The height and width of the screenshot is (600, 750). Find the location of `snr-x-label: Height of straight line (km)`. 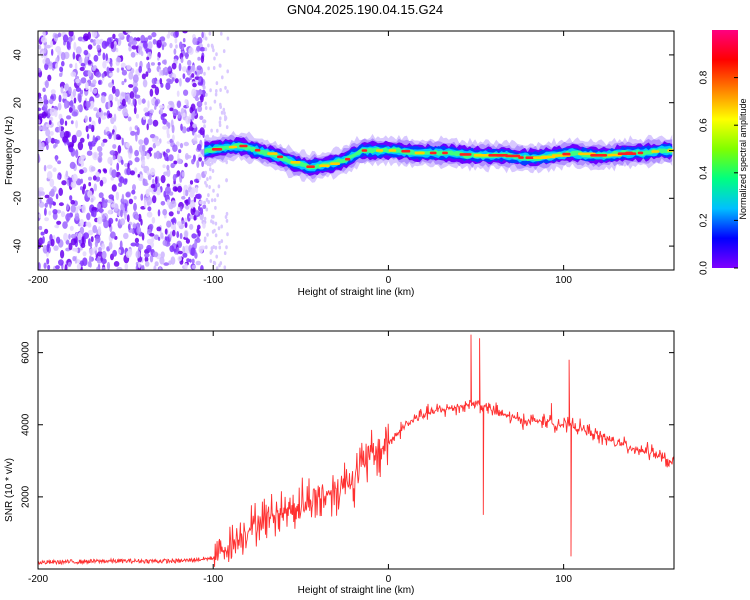

snr-x-label: Height of straight line (km) is located at coordinates (356, 590).